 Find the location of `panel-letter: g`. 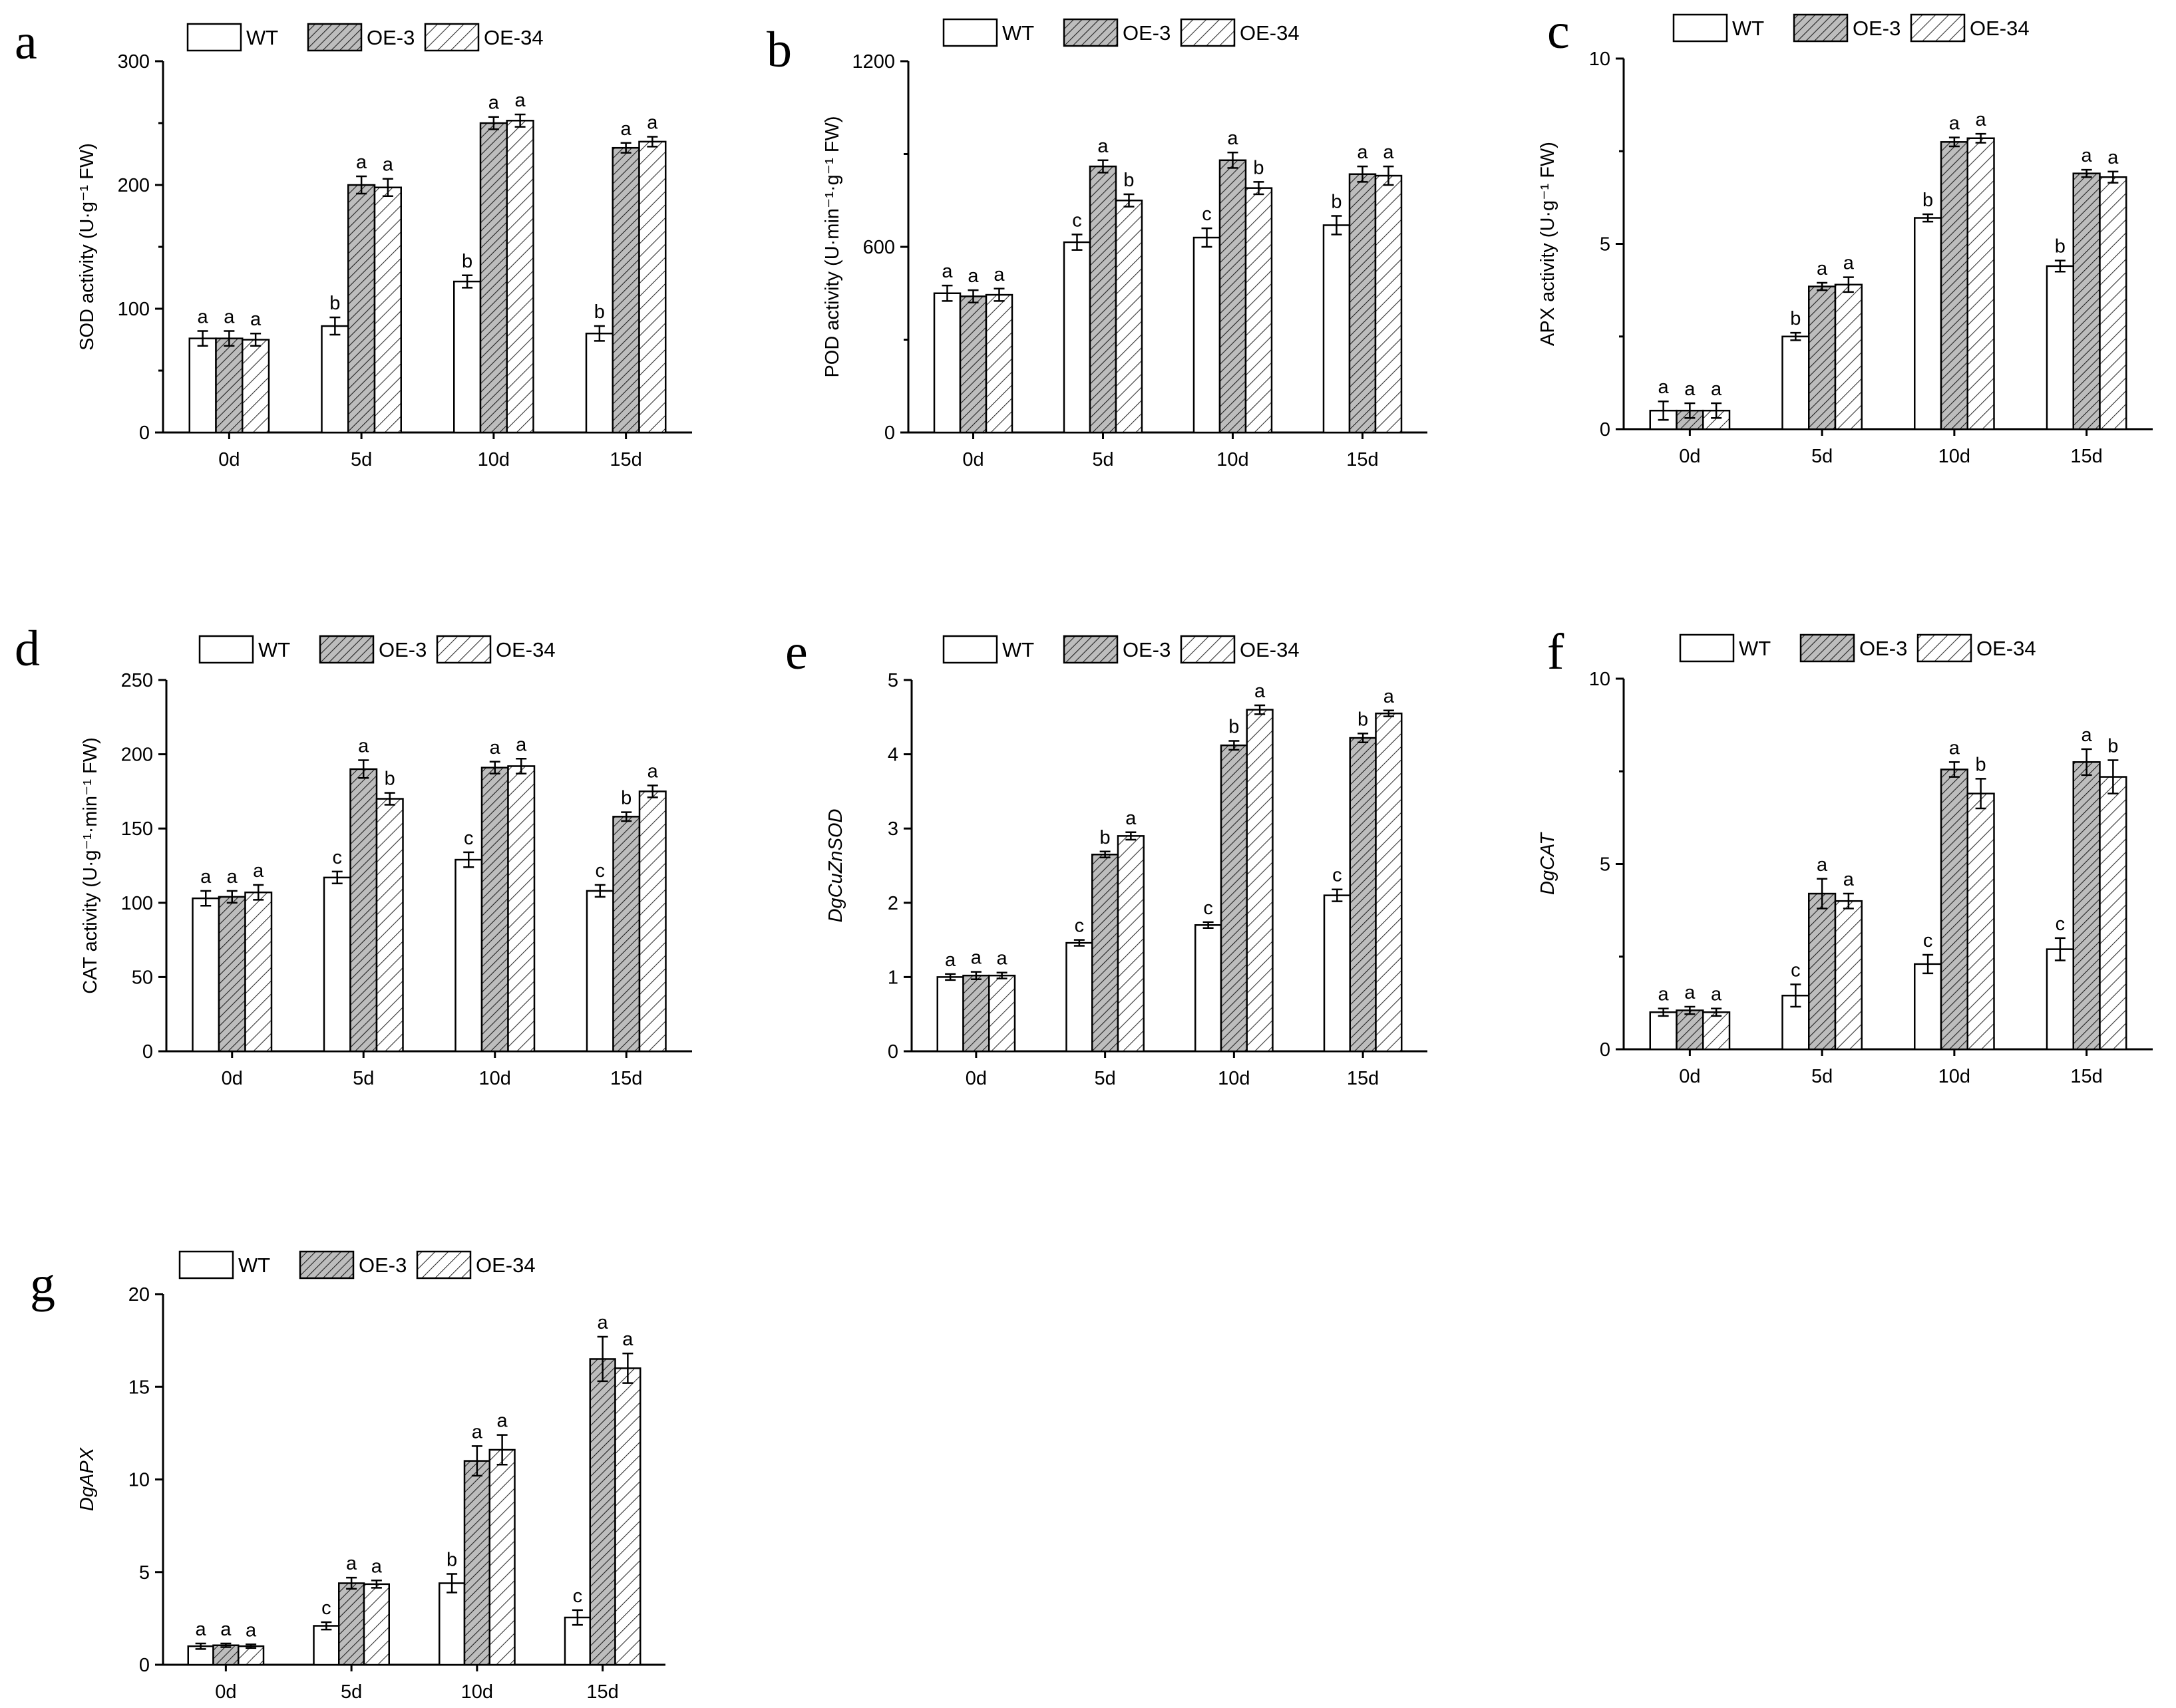

panel-letter: g is located at coordinates (42, 1284).